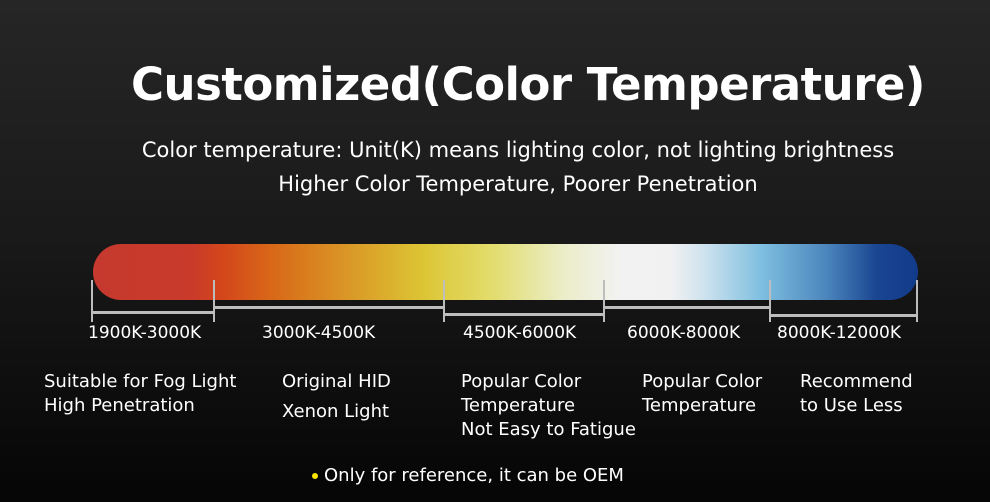  What do you see at coordinates (140, 381) in the screenshot?
I see `desc-line: Suitable for Fog Light` at bounding box center [140, 381].